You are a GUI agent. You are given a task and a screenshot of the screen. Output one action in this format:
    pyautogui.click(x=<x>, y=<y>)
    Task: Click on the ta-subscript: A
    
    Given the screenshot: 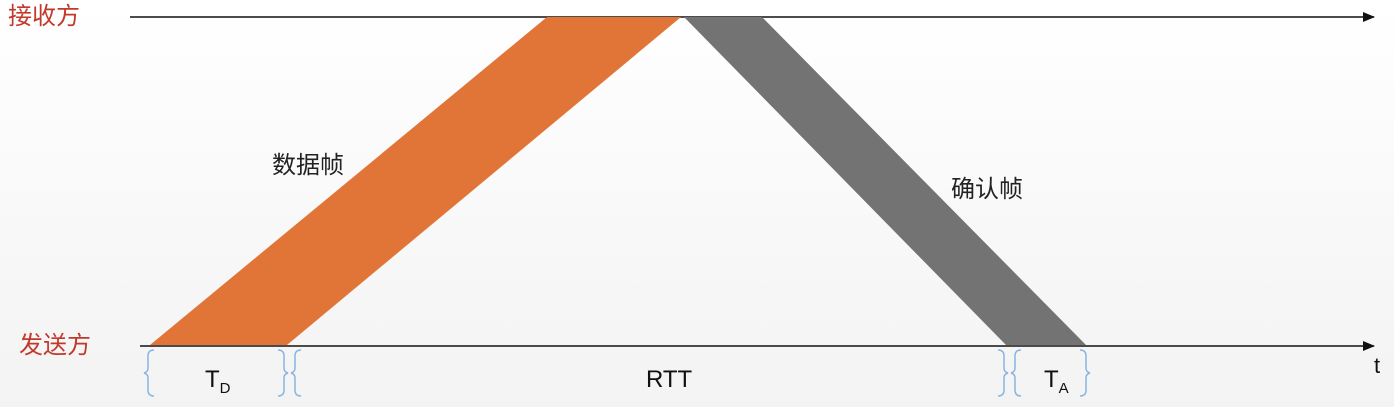 What is the action you would take?
    pyautogui.click(x=1063, y=388)
    